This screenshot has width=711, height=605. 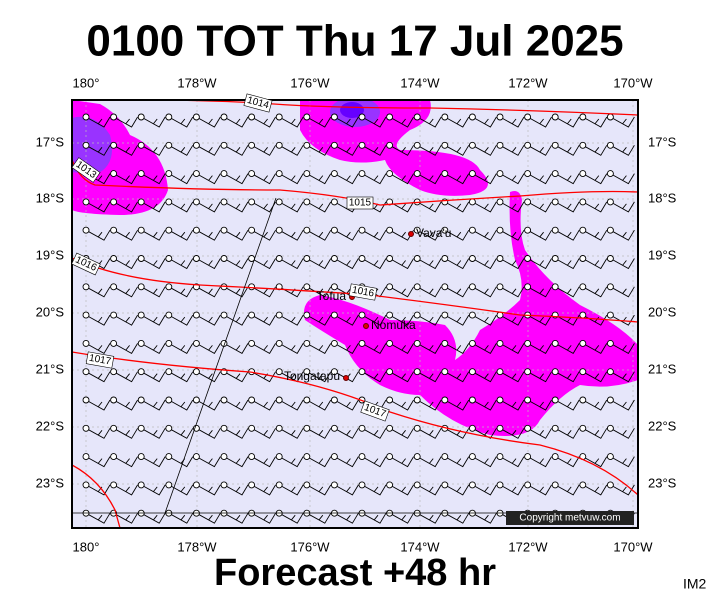 I want to click on isobar-label: 1015, so click(x=360, y=203).